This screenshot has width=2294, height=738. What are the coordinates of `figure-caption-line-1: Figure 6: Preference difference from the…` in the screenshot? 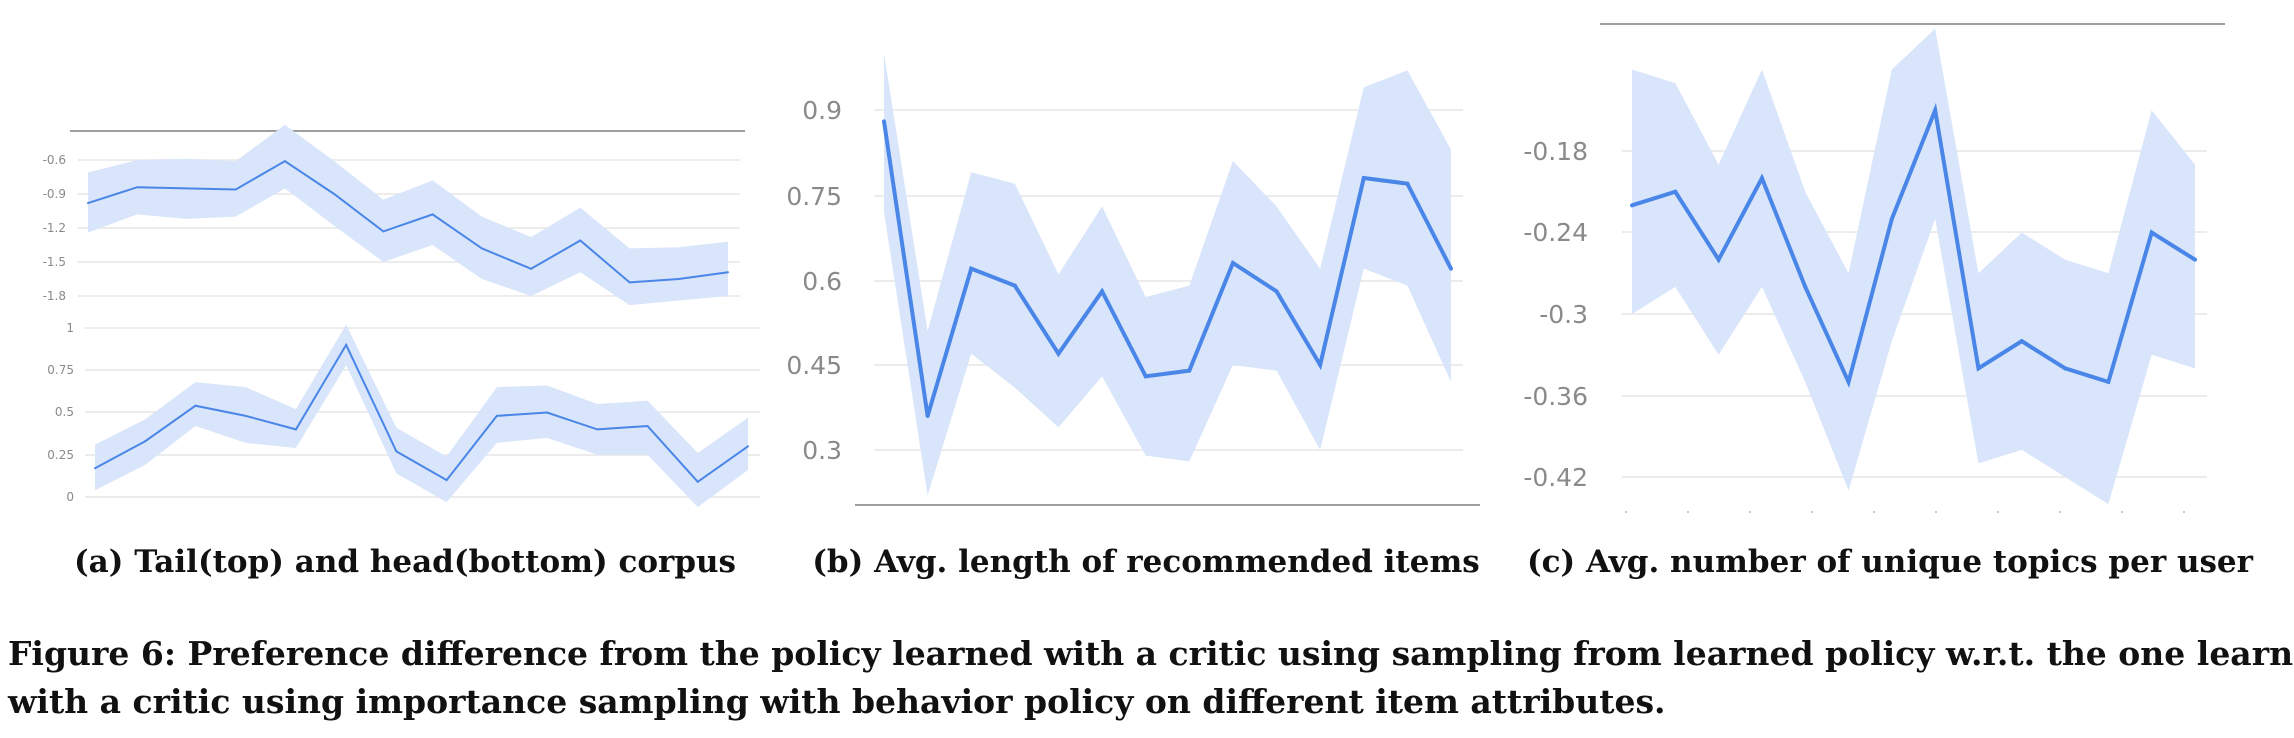 It's located at (1151, 653).